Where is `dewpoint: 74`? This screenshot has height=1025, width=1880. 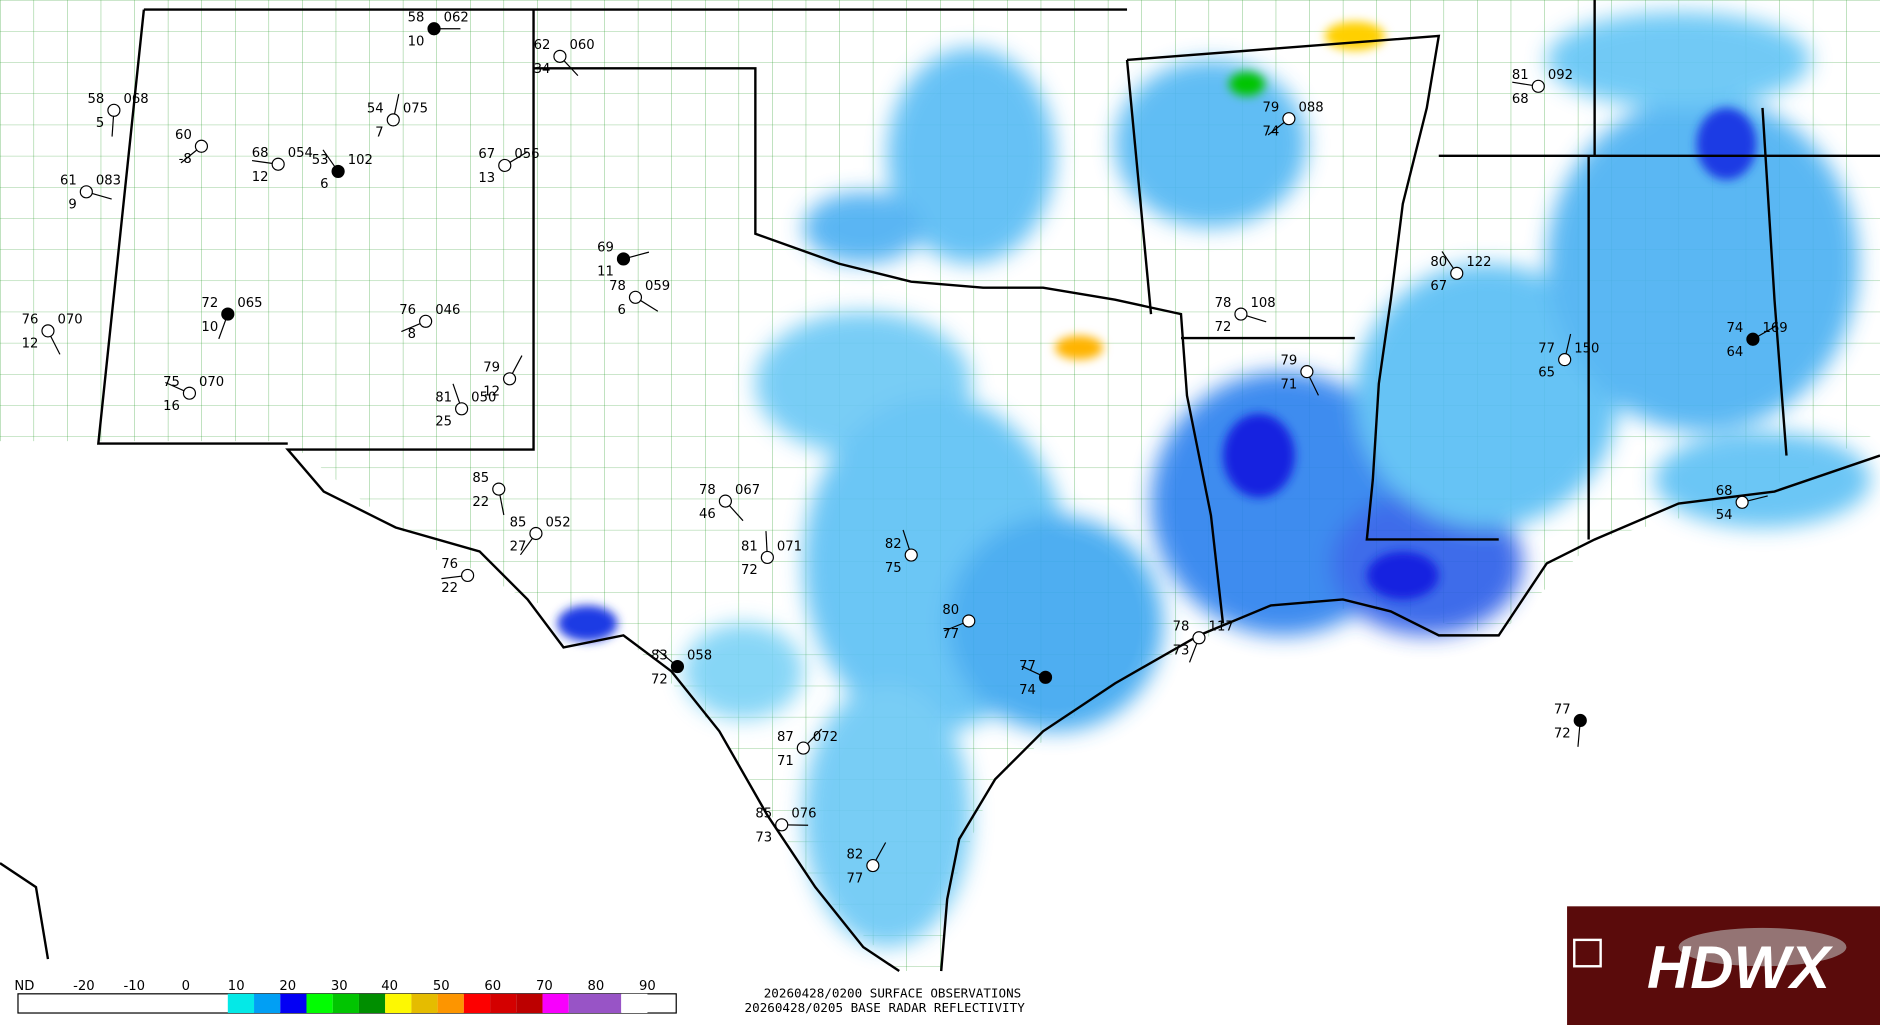
dewpoint: 74 is located at coordinates (1271, 131).